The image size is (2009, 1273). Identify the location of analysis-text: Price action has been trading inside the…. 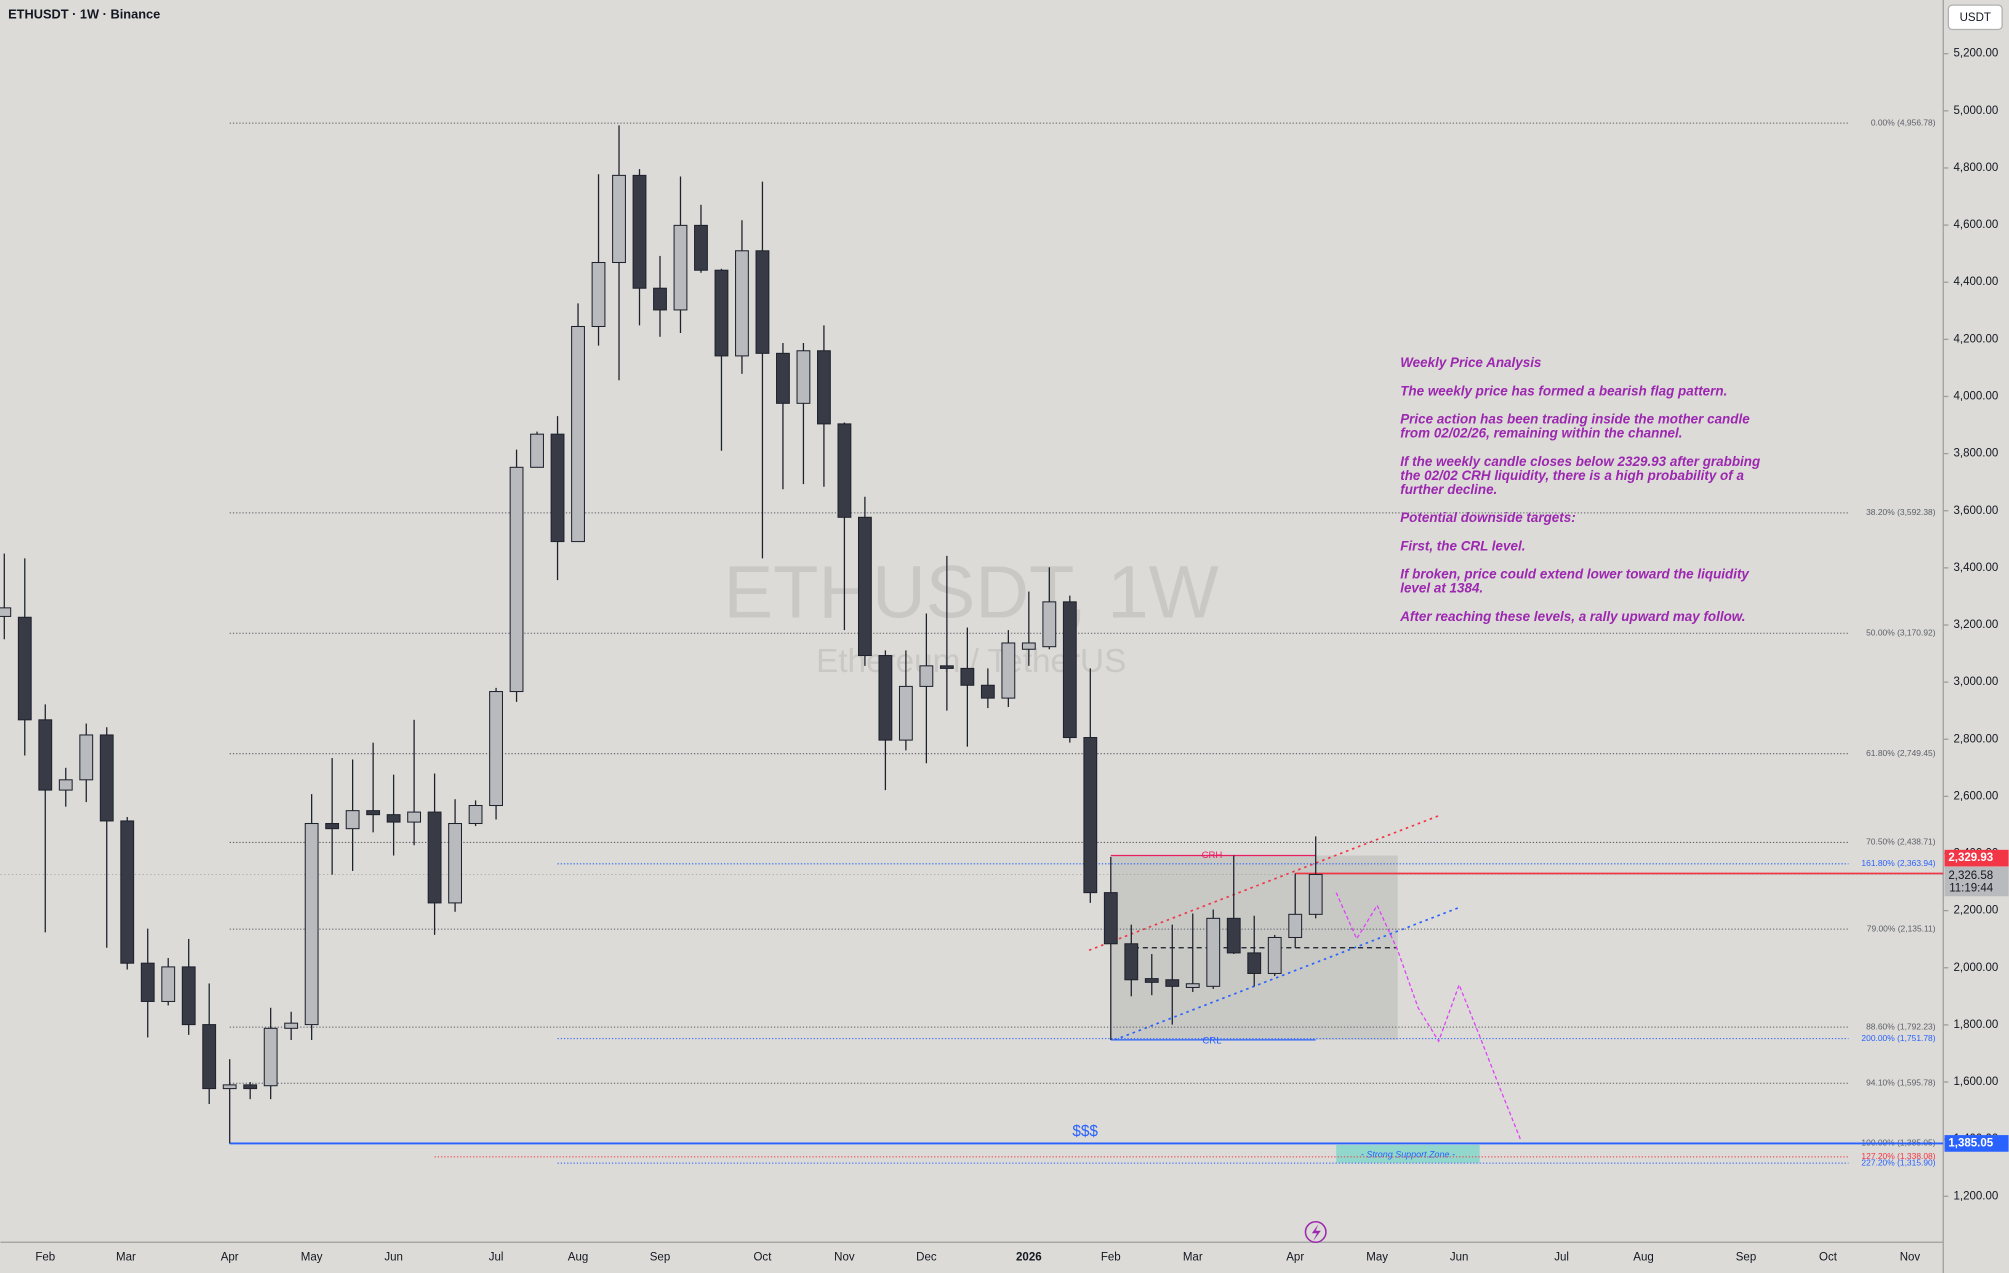
(1575, 419).